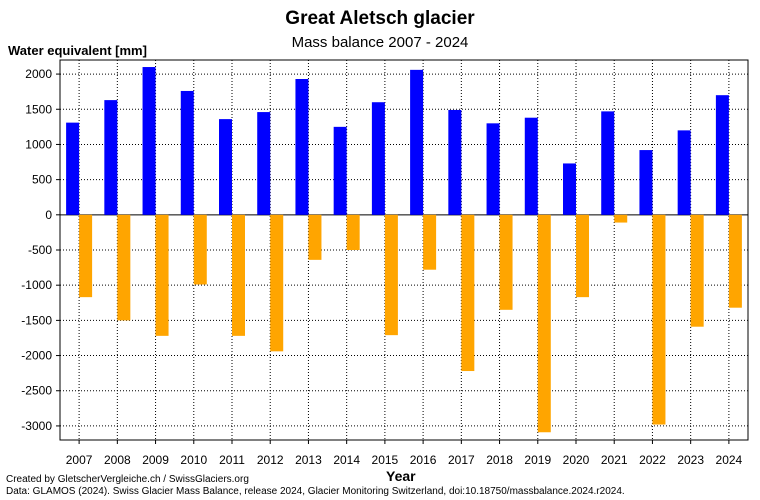 This screenshot has width=760, height=500. What do you see at coordinates (308, 460) in the screenshot?
I see `x-tick-label: 2013` at bounding box center [308, 460].